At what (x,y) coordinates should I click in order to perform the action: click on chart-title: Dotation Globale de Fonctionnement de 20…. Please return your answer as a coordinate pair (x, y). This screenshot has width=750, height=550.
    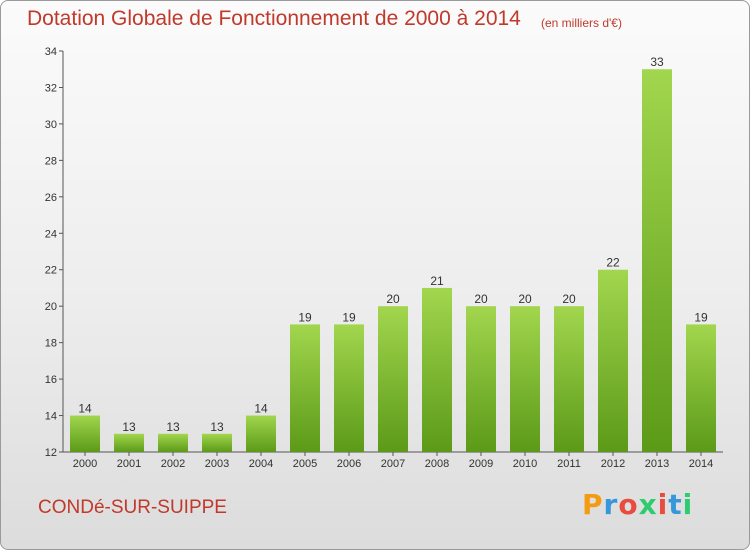
    Looking at the image, I should click on (274, 18).